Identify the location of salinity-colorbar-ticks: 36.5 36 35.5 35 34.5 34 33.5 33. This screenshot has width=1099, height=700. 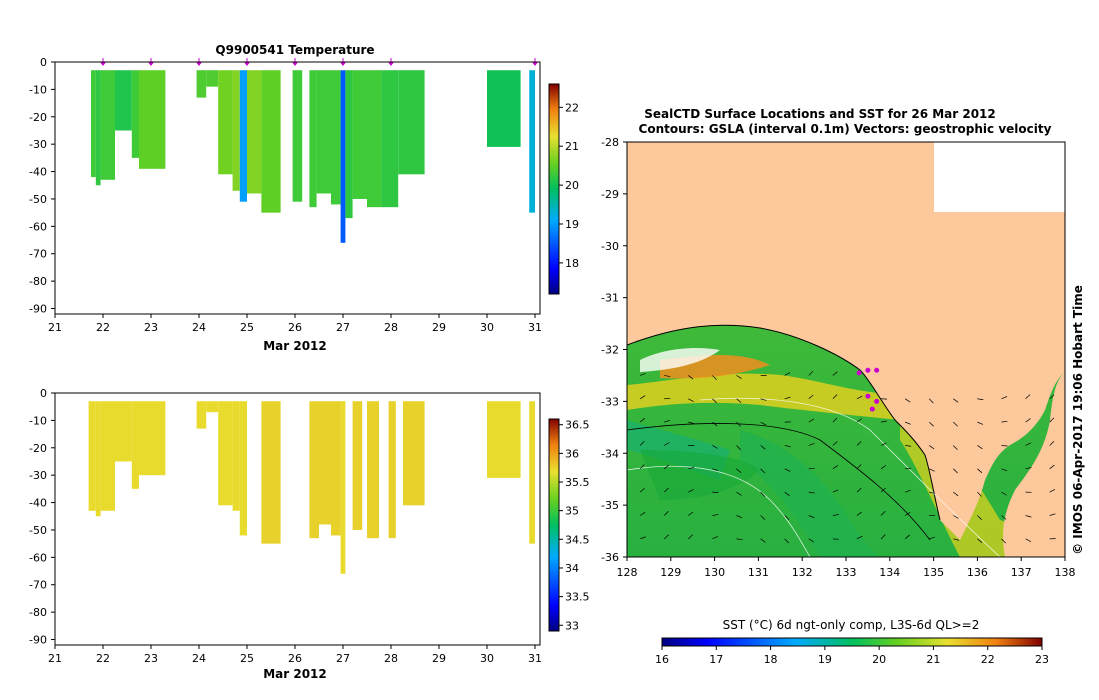
(574, 525).